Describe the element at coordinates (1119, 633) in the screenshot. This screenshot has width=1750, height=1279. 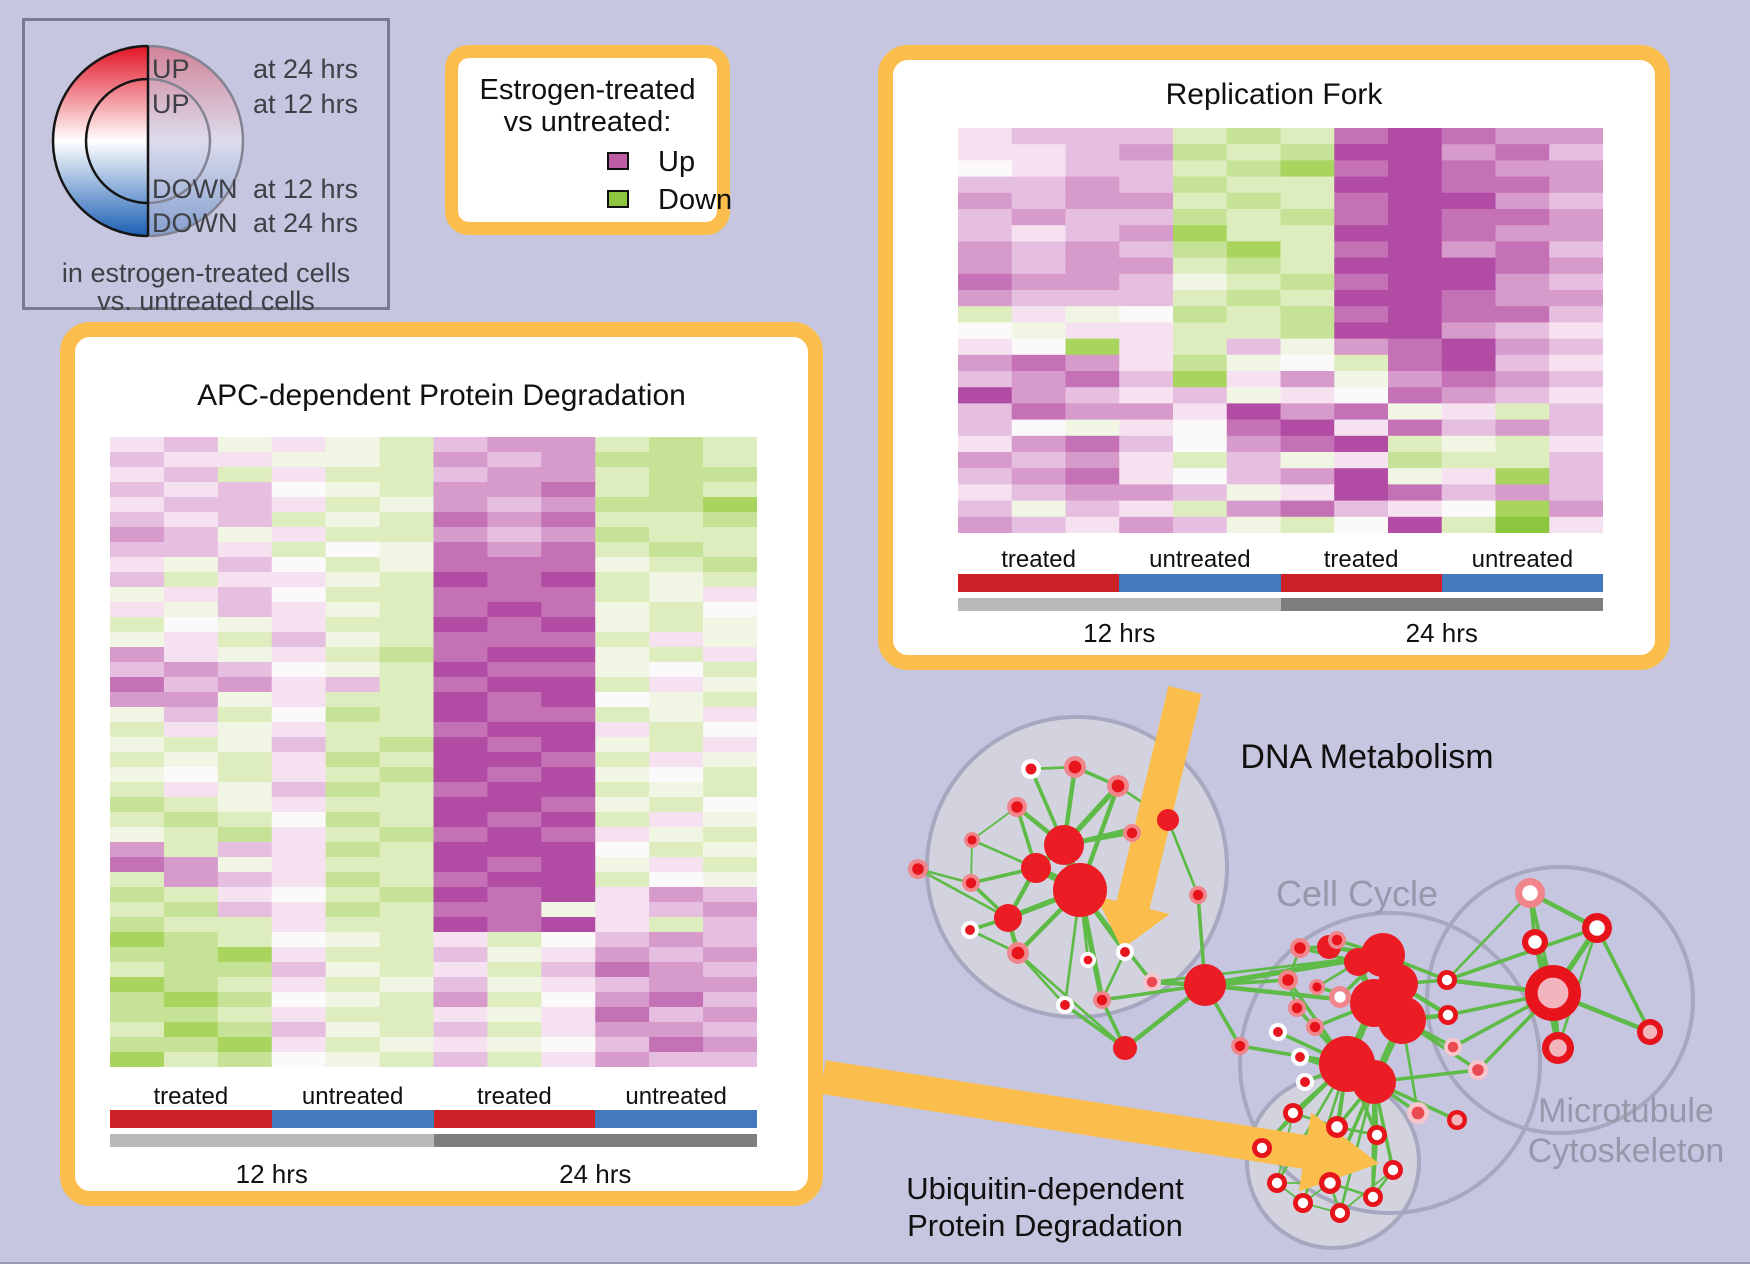
I see `condition-label: 12 hrs` at that location.